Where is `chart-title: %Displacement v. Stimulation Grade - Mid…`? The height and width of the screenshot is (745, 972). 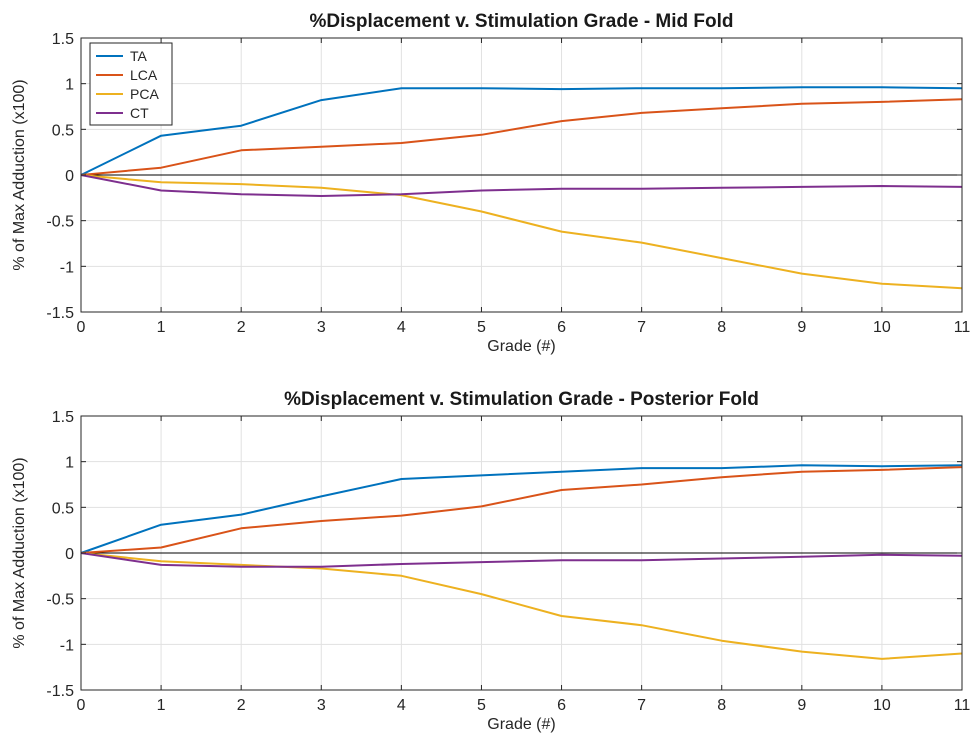
chart-title: %Displacement v. Stimulation Grade - Mid… is located at coordinates (521, 21).